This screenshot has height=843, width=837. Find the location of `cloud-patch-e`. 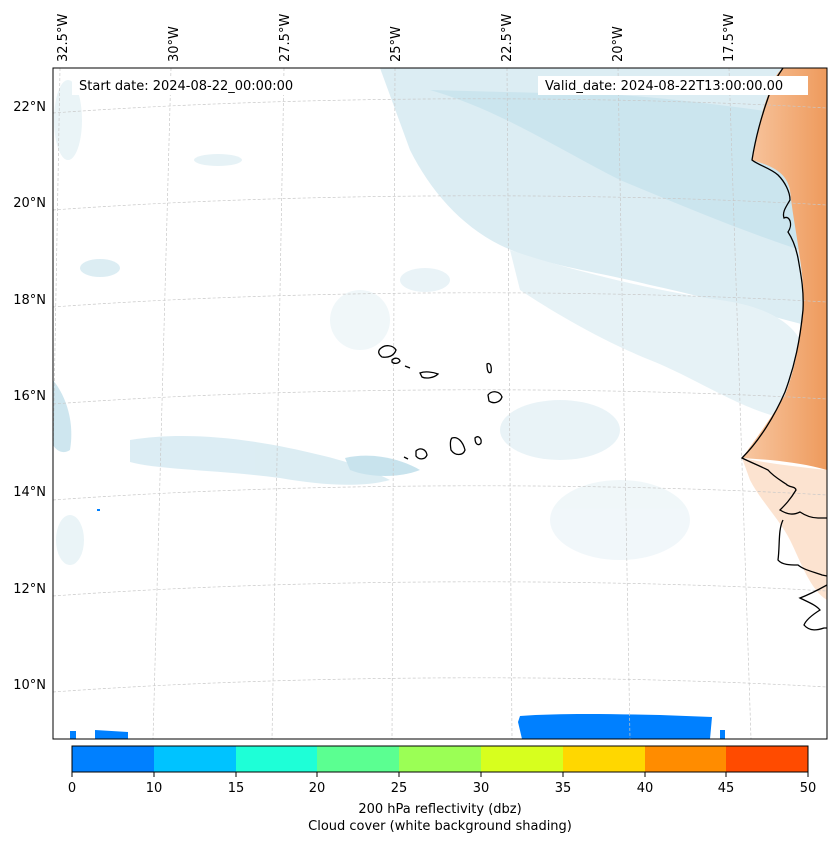

cloud-patch-e is located at coordinates (68, 120).